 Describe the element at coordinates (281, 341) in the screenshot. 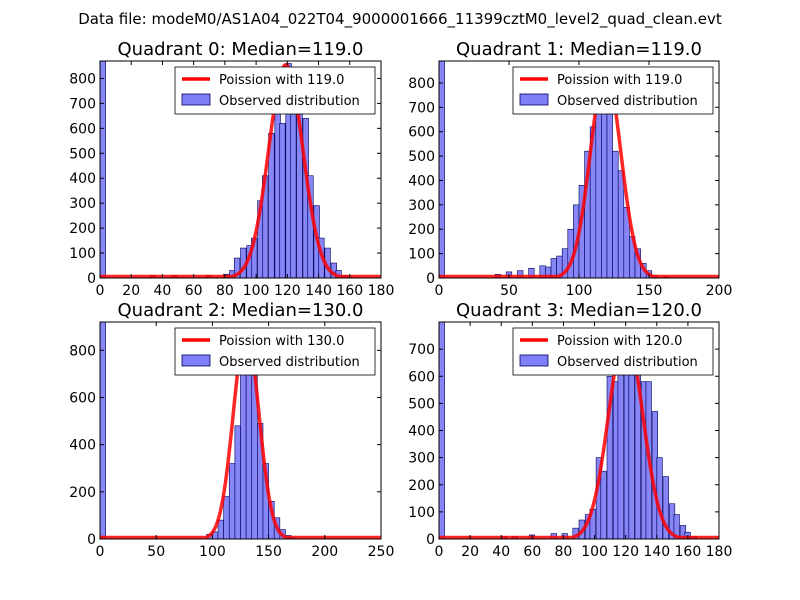

I see `legend-label-poisson: Poission with 130.0` at that location.